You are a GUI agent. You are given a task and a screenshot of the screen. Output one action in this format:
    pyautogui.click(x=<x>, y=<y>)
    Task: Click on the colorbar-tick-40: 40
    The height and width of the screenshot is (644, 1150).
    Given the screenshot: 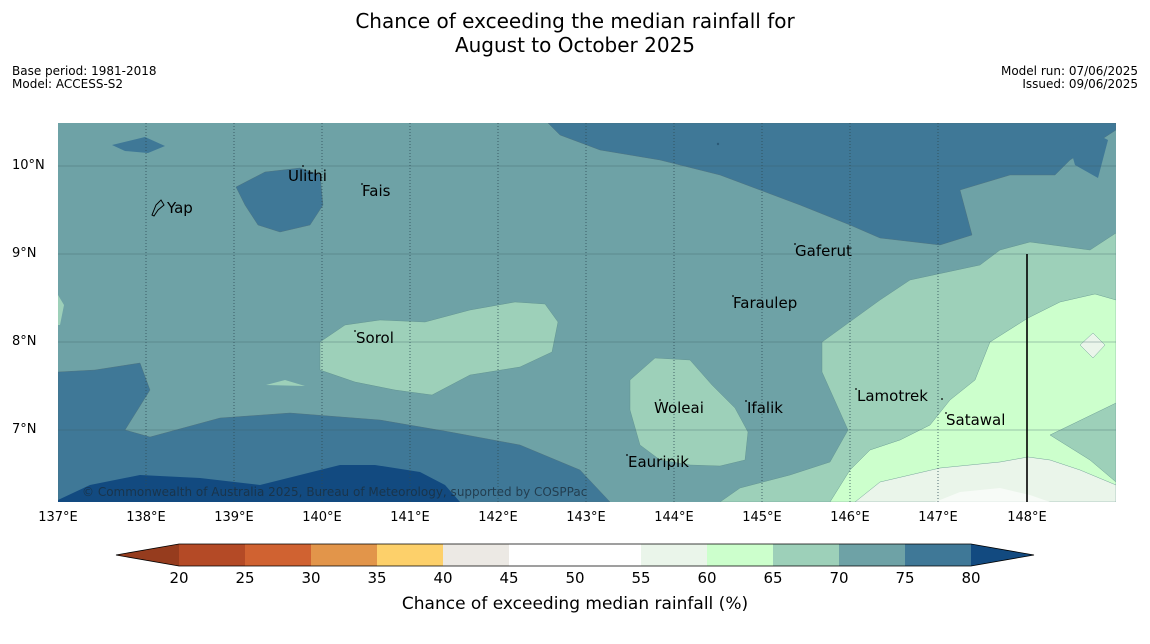 What is the action you would take?
    pyautogui.click(x=443, y=578)
    